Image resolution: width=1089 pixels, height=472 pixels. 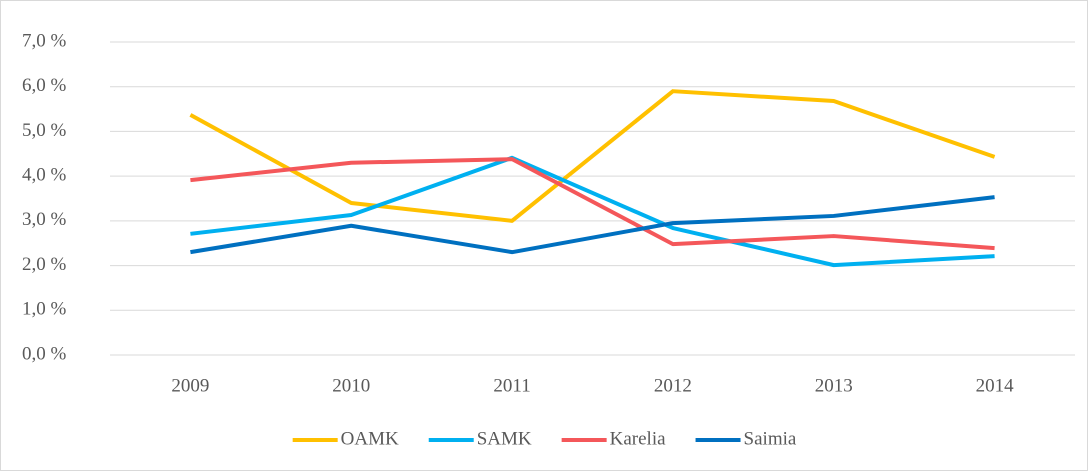 I want to click on legend-label: SAMK, so click(x=504, y=438).